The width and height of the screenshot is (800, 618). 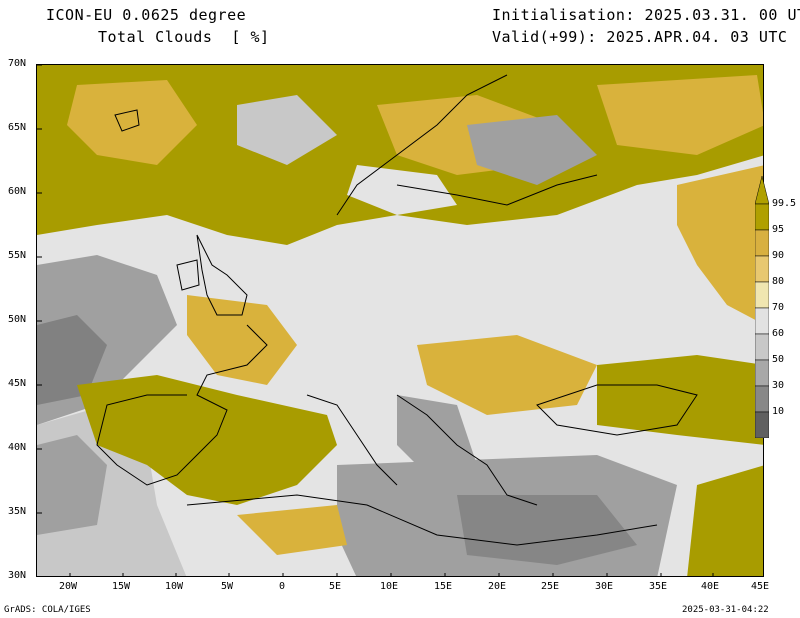 What do you see at coordinates (778, 385) in the screenshot?
I see `colorbar-label-7: 30` at bounding box center [778, 385].